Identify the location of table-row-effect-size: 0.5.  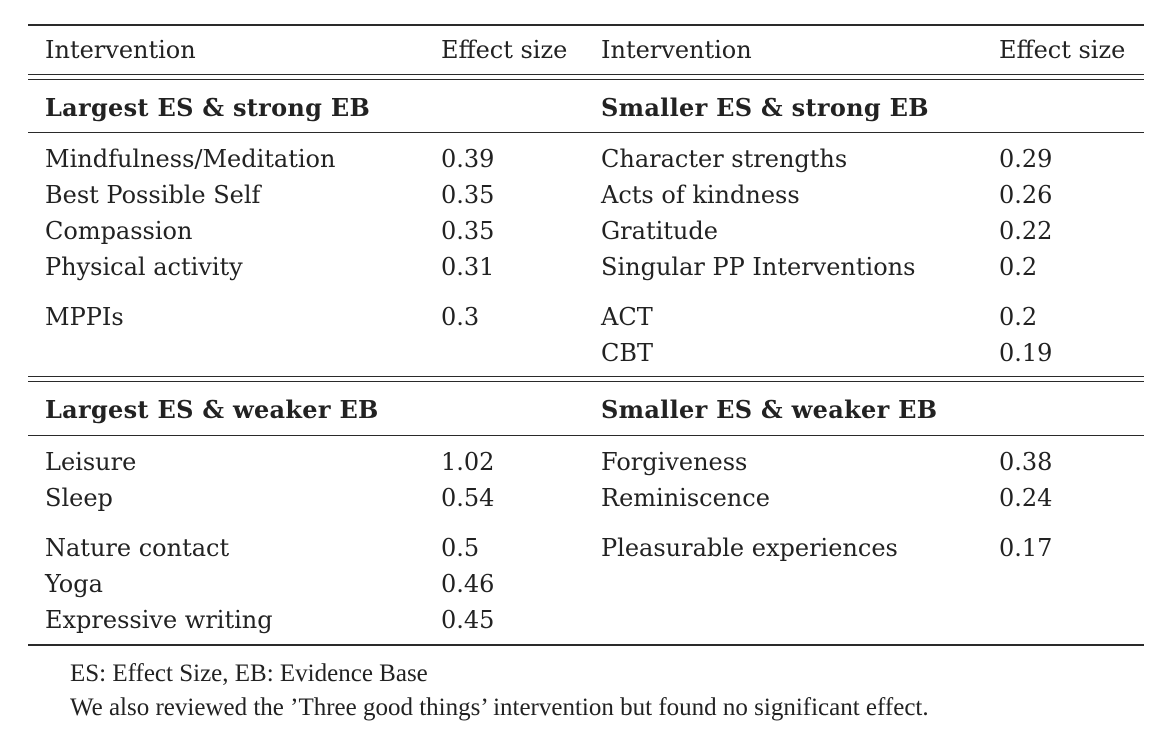
(460, 548).